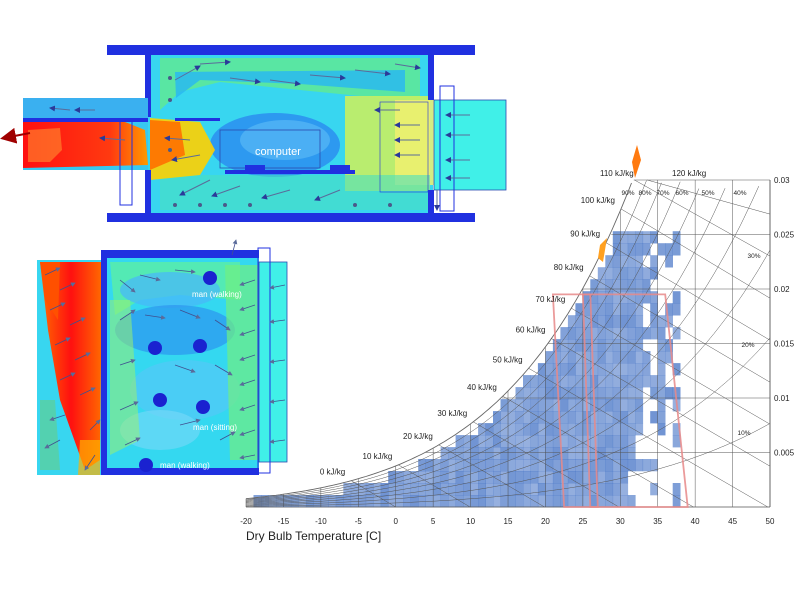  I want to click on enthalpy-label: 30 kJ/kg, so click(452, 413).